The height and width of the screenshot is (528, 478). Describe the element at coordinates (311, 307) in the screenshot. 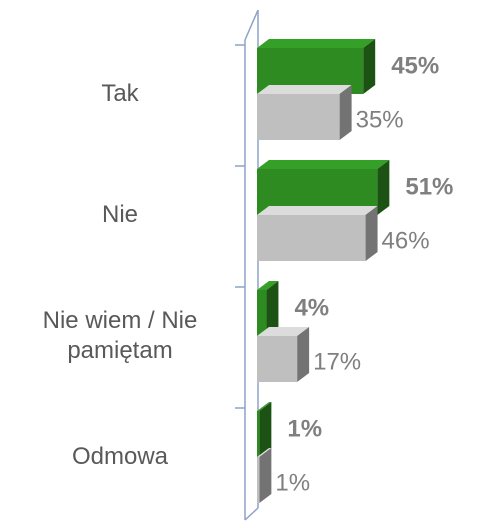

I see `data-label: 4%` at that location.